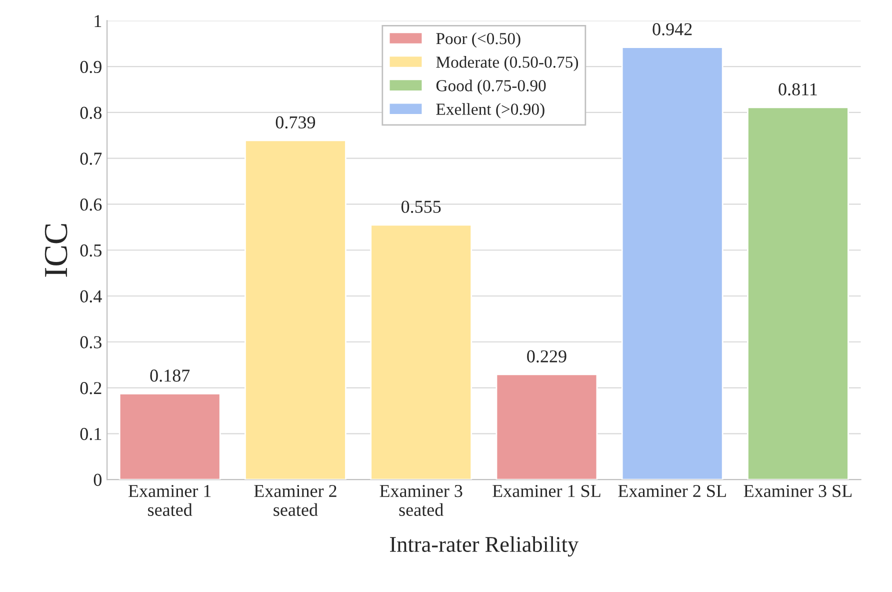 The image size is (892, 592). Describe the element at coordinates (91, 250) in the screenshot. I see `y-tick-label: 0.5` at that location.